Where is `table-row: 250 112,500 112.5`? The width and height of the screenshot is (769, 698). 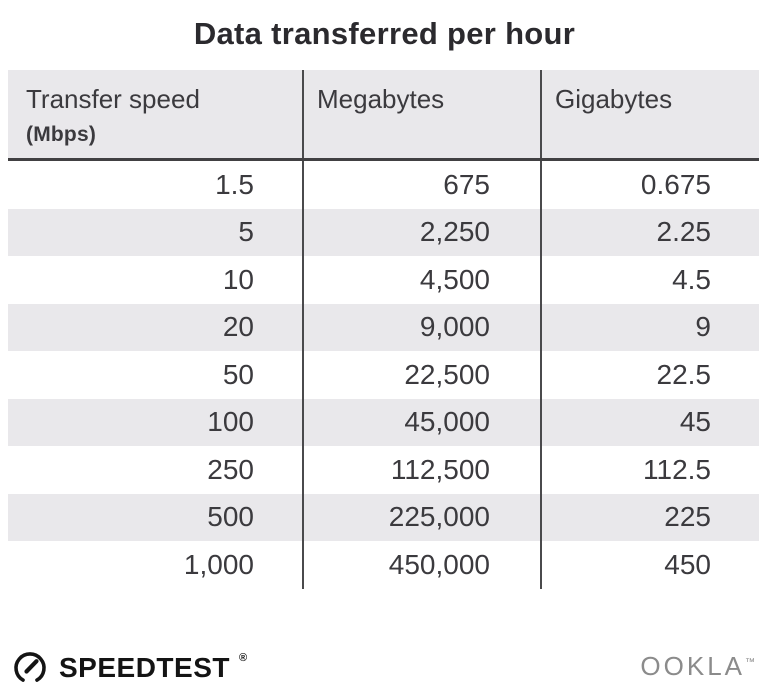 table-row: 250 112,500 112.5 is located at coordinates (383, 470).